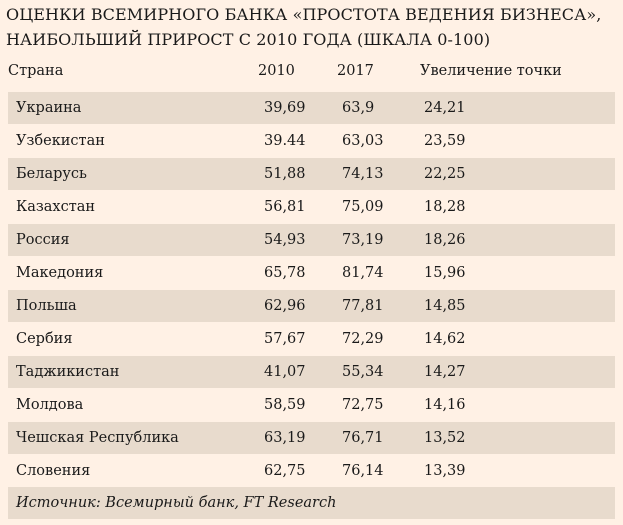  Describe the element at coordinates (445, 339) in the screenshot. I see `cell-increase: 14,62` at that location.